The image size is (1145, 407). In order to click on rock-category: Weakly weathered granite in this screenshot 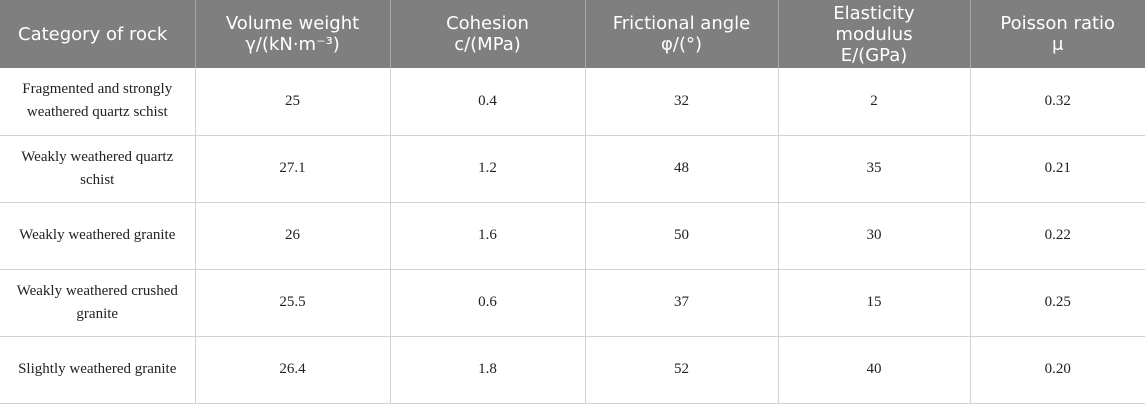, I will do `click(97, 236)`.